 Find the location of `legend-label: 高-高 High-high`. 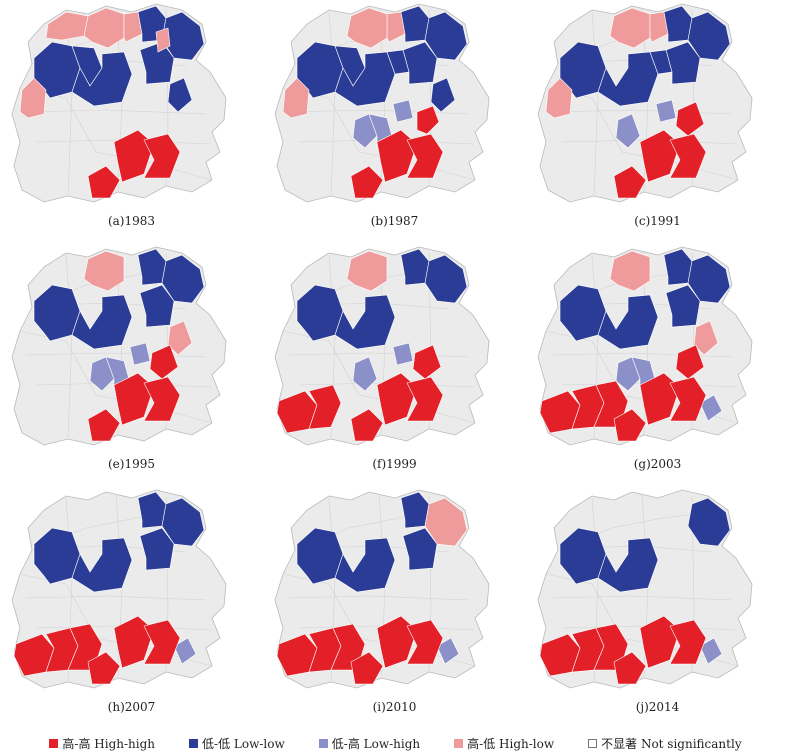

legend-label: 高-高 High-high is located at coordinates (109, 743).